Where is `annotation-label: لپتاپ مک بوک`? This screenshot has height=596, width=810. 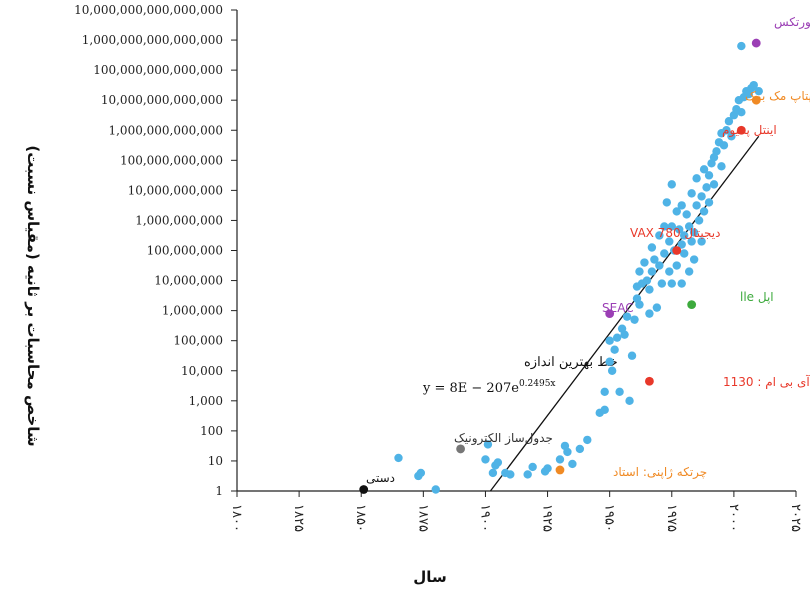
annotation-label: لپتاپ مک بوک is located at coordinates (777, 96).